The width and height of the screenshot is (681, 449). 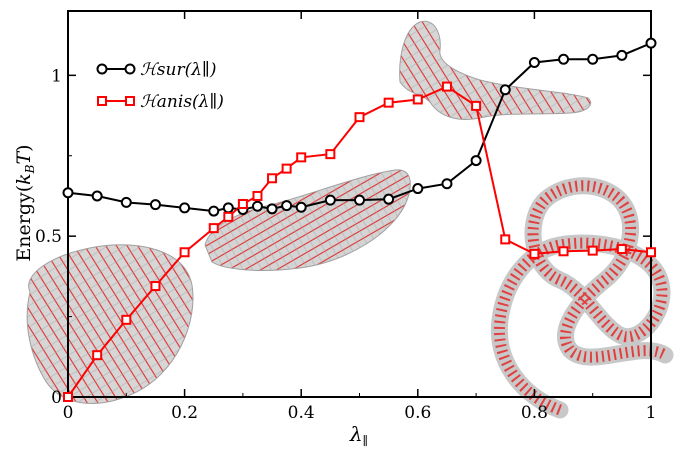 I want to click on x-tick-label: 0, so click(x=68, y=413).